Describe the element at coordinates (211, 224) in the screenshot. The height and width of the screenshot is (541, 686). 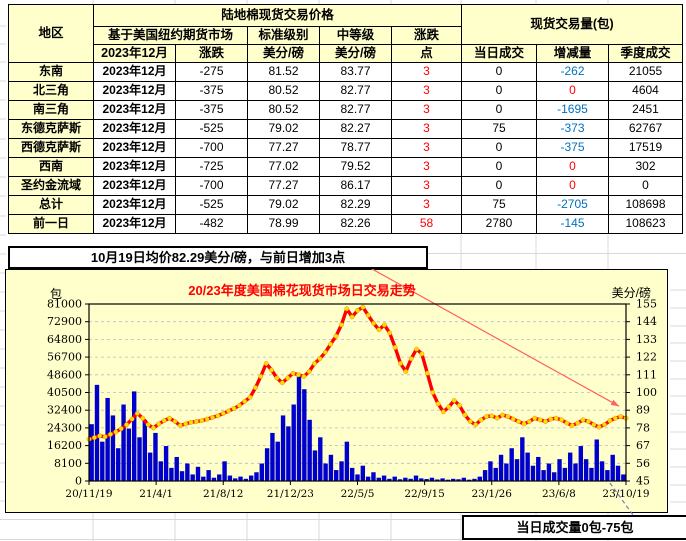
I see `cell-change: -482` at that location.